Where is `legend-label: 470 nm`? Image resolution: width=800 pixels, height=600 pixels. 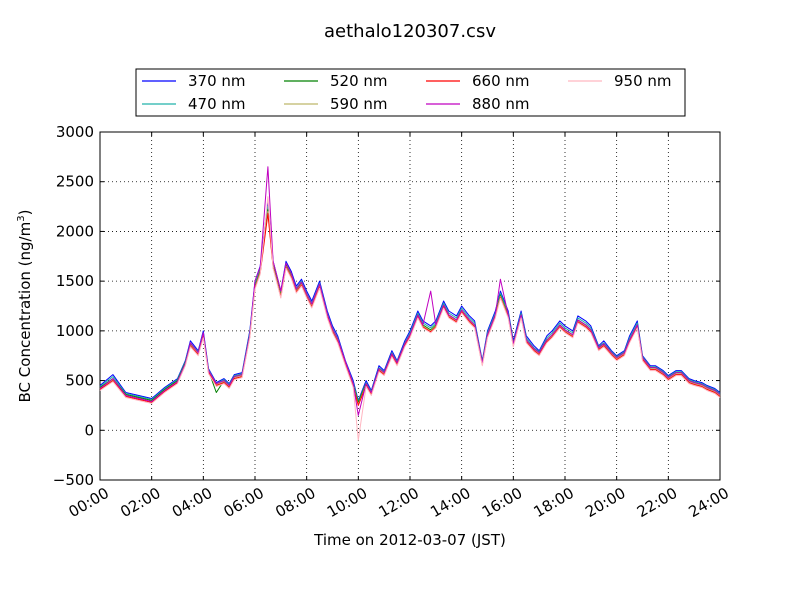 legend-label: 470 nm is located at coordinates (217, 104).